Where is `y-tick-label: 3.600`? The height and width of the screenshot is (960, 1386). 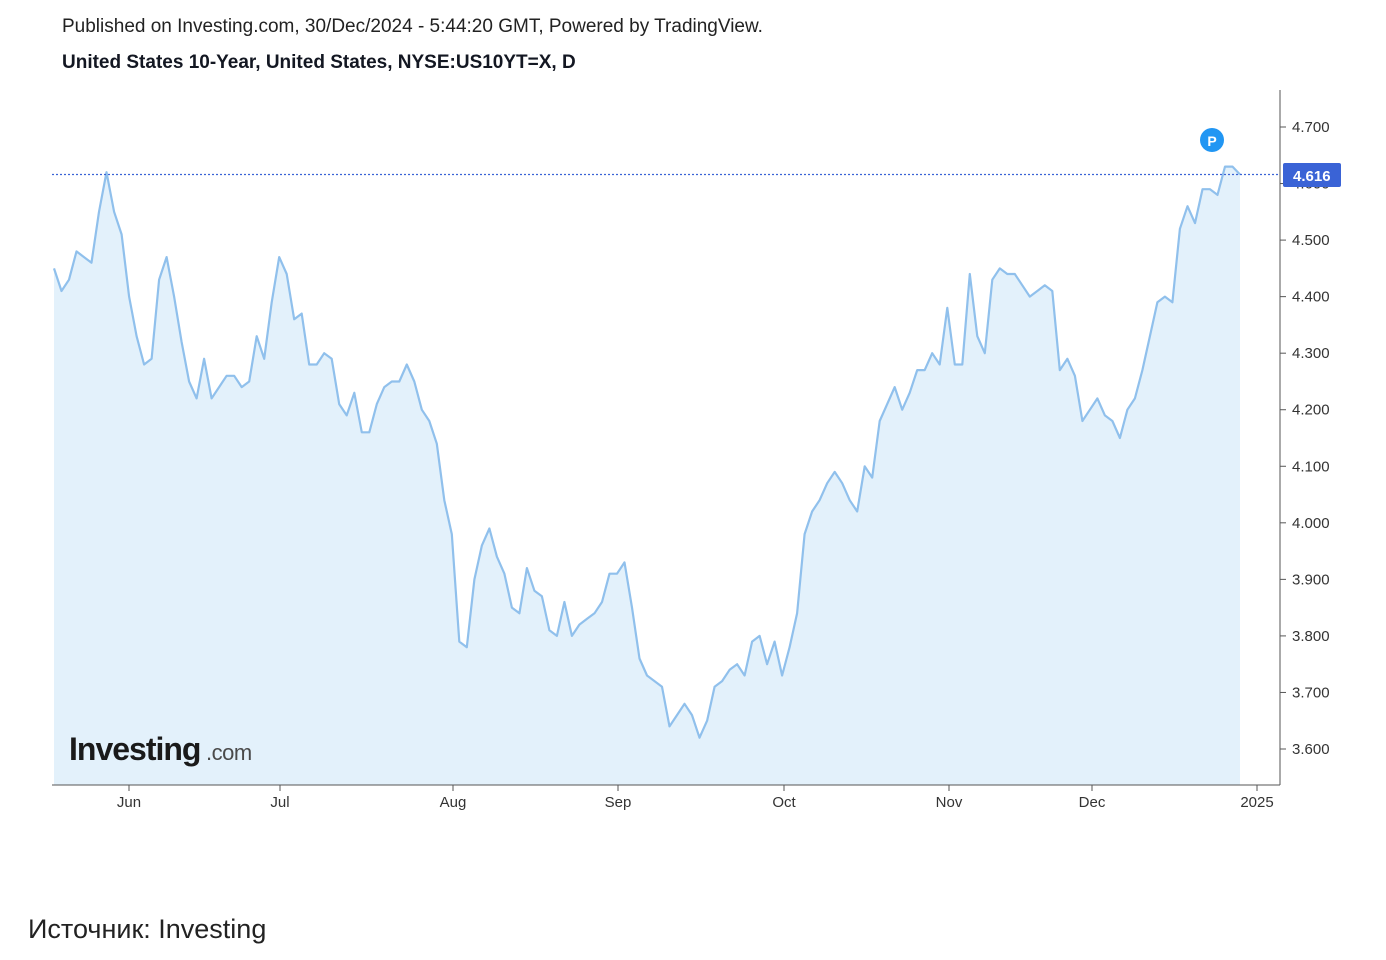
y-tick-label: 3.600 is located at coordinates (1311, 749).